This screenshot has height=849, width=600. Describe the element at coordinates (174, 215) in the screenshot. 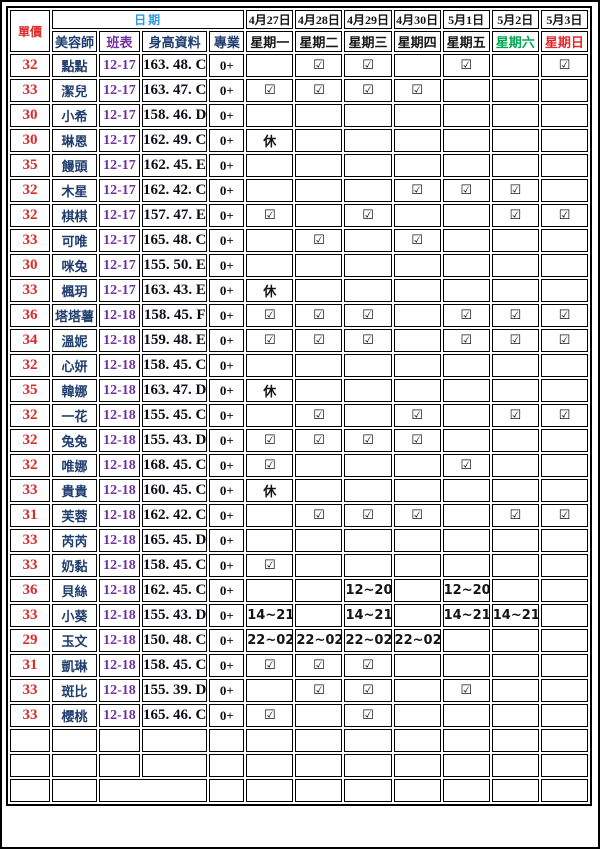

I see `profile-cell: 157. 47. E` at that location.